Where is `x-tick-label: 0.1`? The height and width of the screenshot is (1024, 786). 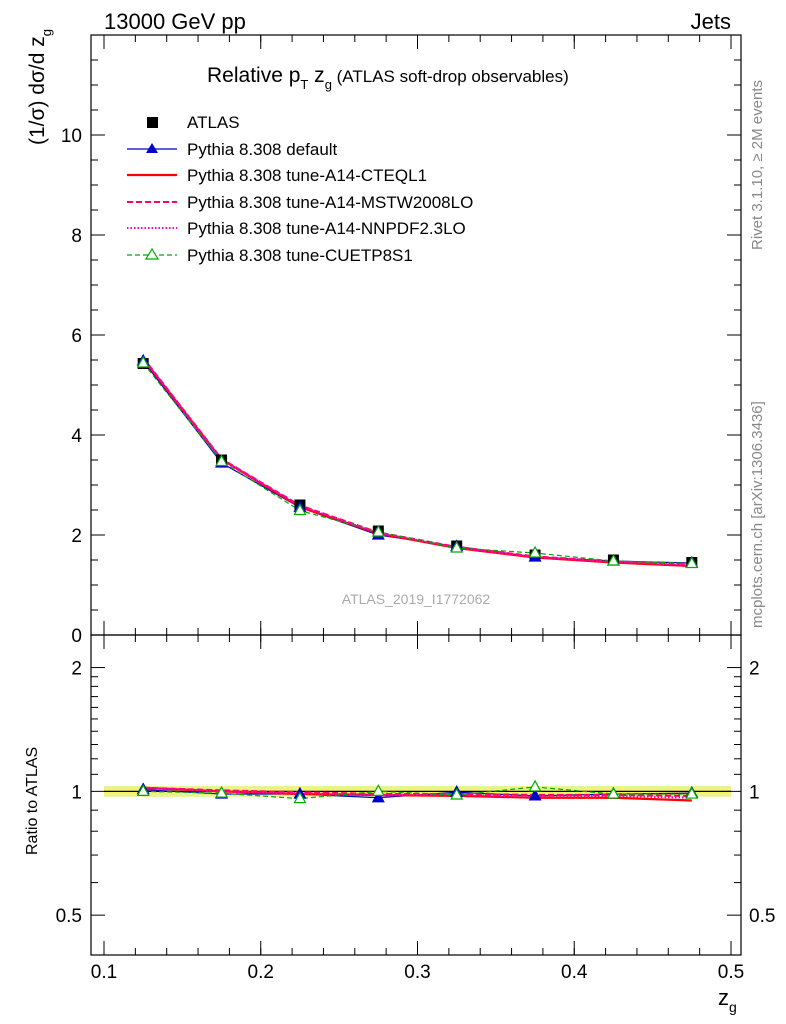 x-tick-label: 0.1 is located at coordinates (104, 972).